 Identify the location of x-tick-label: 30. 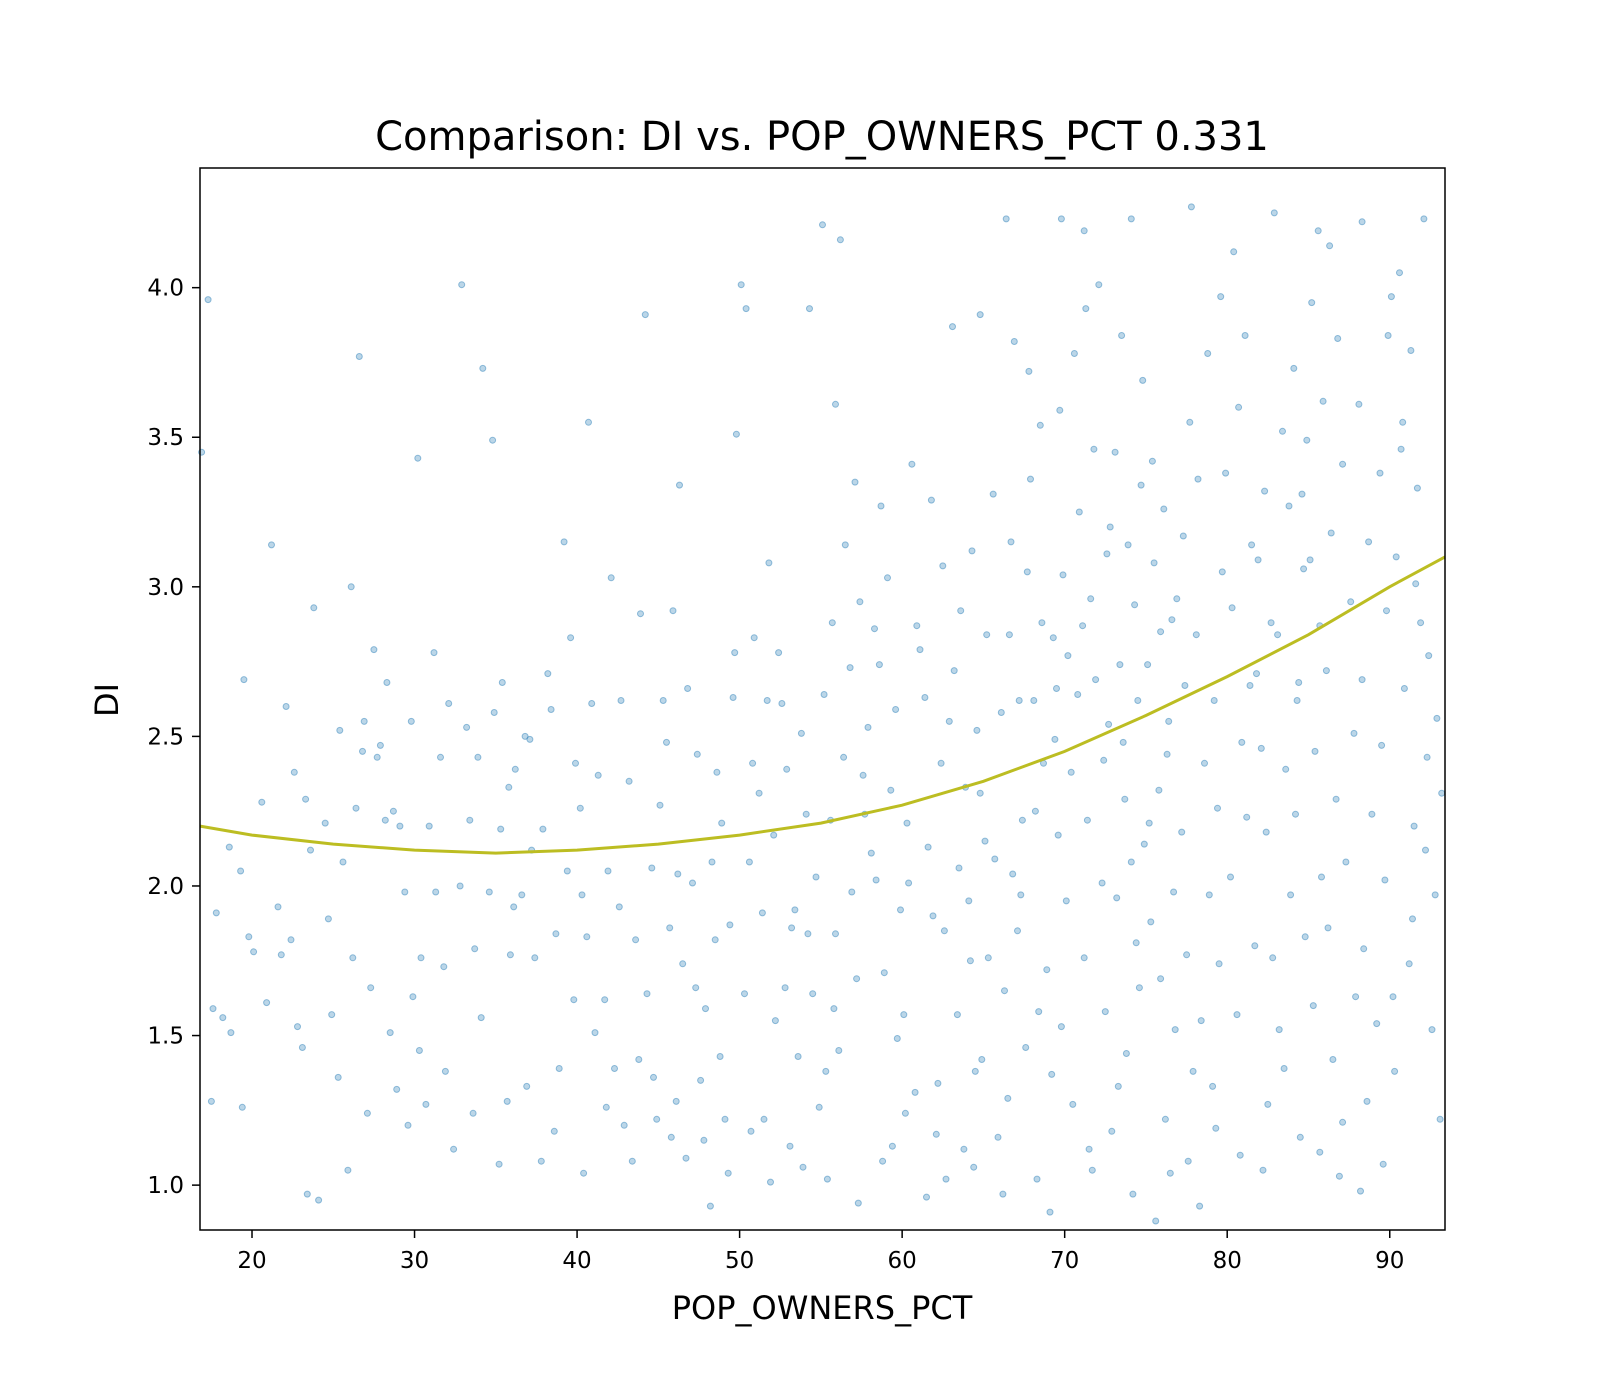
(414, 1261).